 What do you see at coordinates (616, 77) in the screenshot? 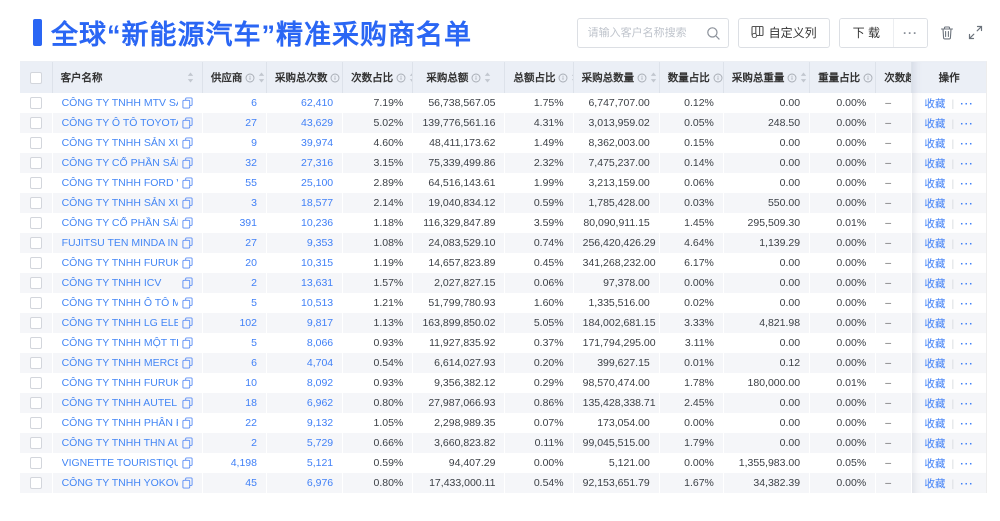
I see `column-header-qty: 采购总数量` at bounding box center [616, 77].